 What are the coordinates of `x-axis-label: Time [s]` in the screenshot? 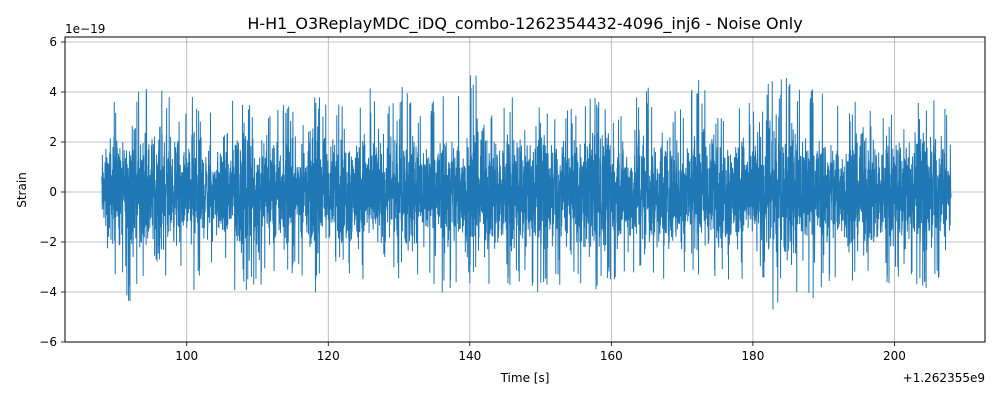 It's located at (525, 378).